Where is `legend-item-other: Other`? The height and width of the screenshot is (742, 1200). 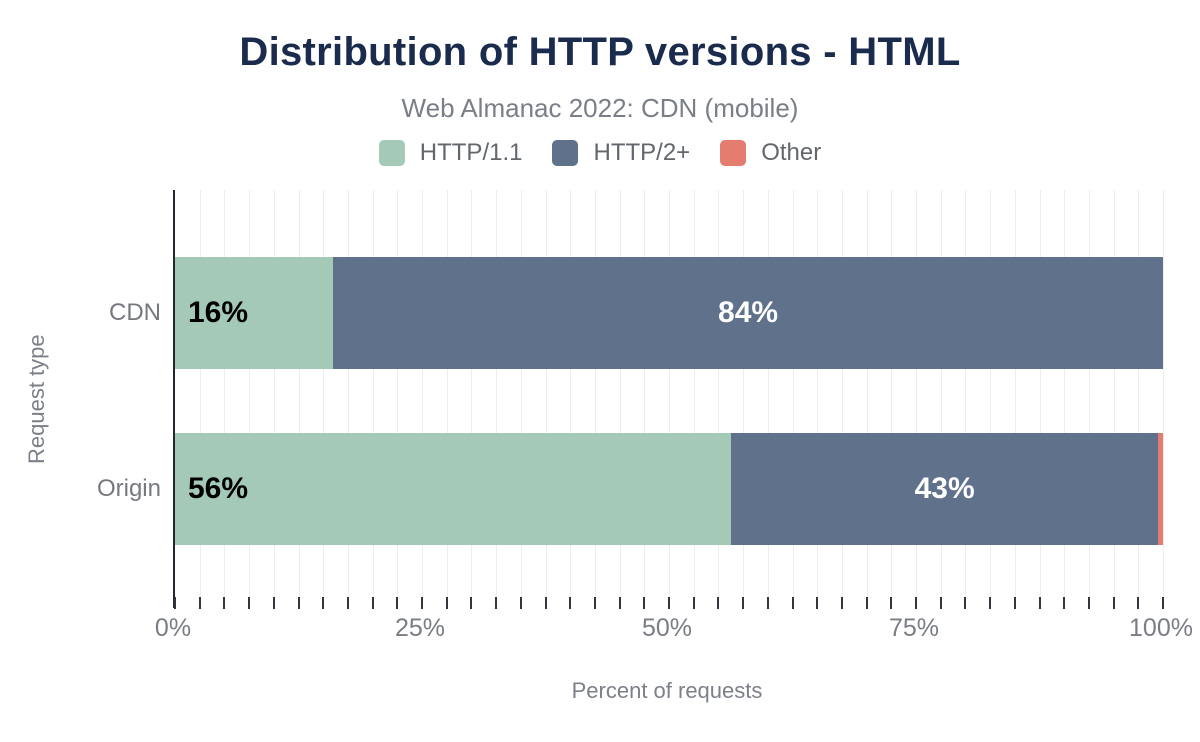 legend-item-other: Other is located at coordinates (770, 153).